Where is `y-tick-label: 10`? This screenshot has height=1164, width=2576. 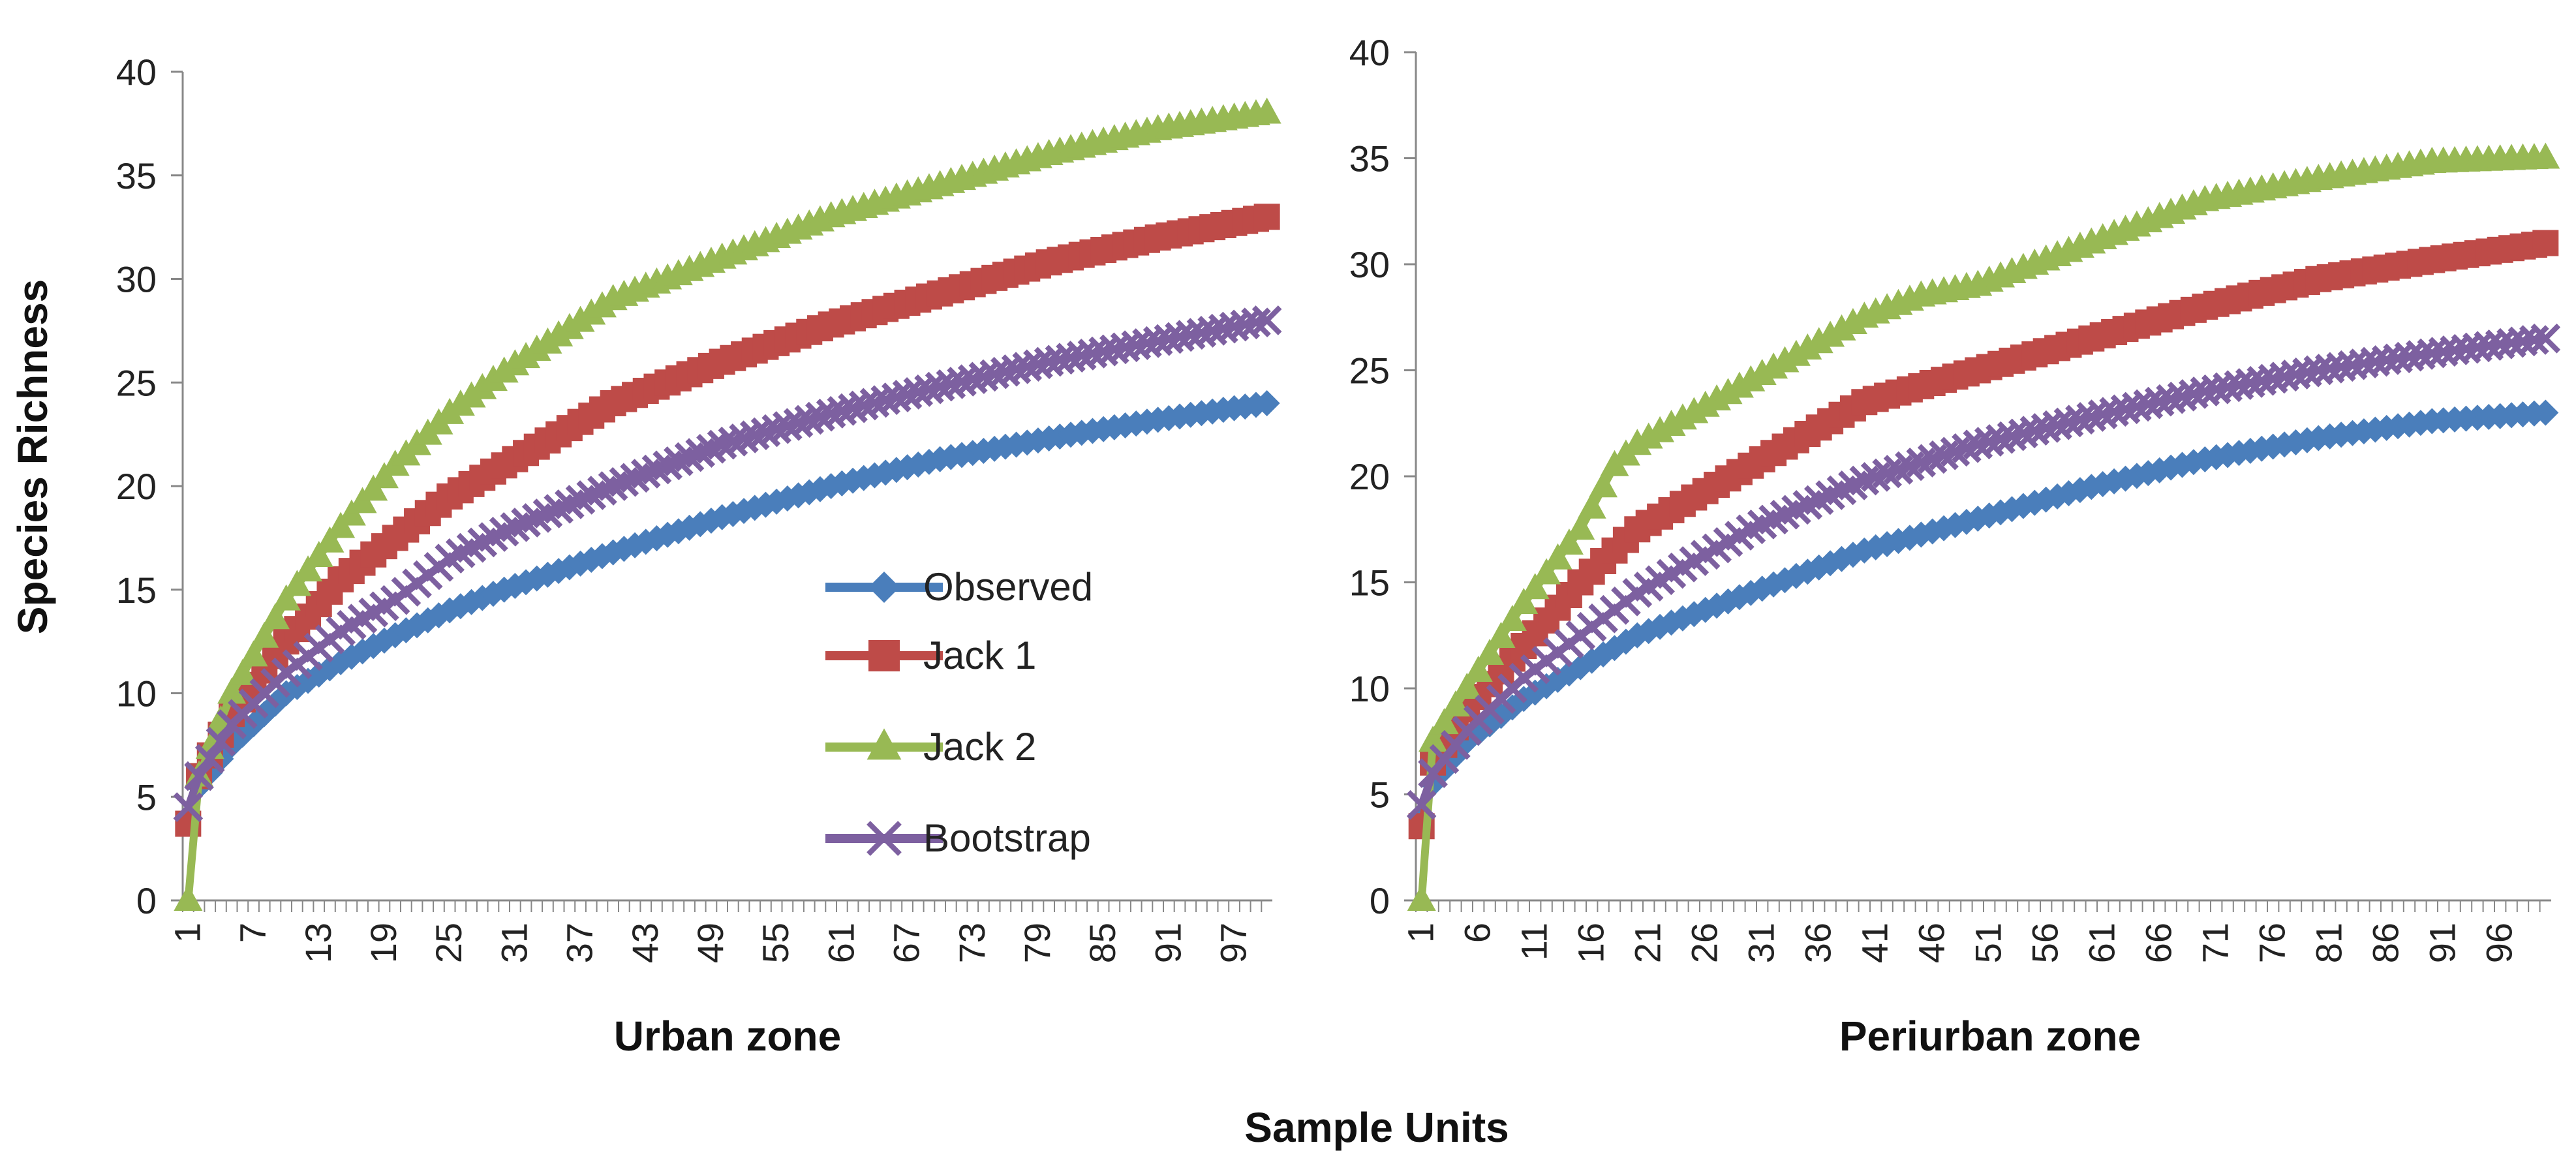 y-tick-label: 10 is located at coordinates (1369, 688).